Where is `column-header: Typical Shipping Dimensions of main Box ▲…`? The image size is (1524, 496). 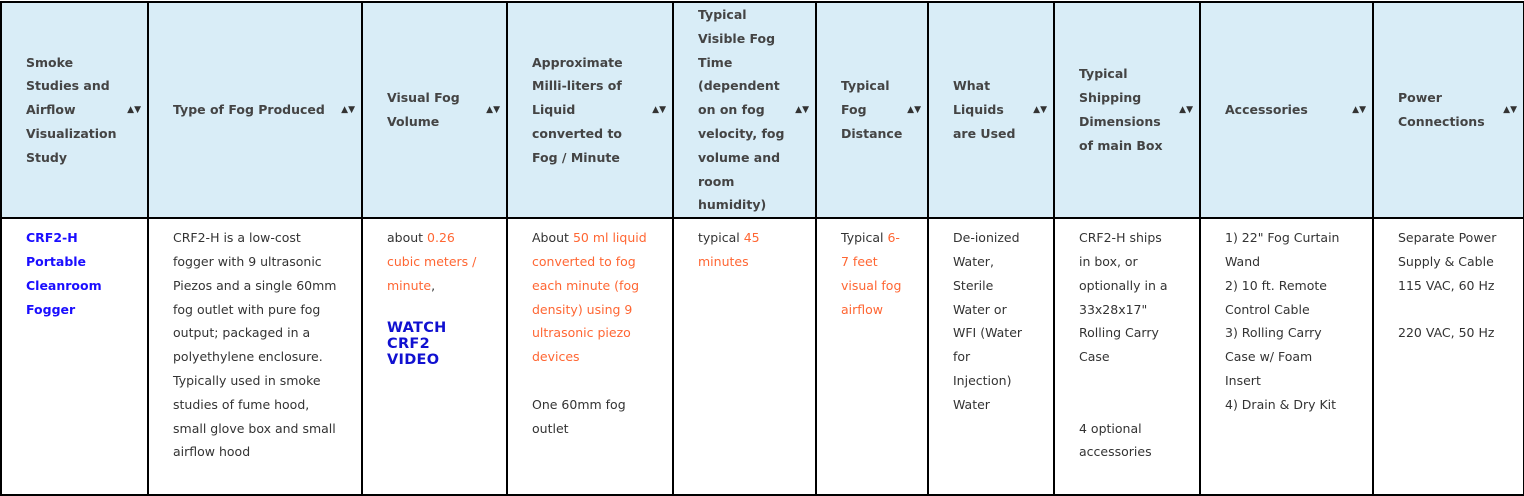 column-header: Typical Shipping Dimensions of main Box ▲… is located at coordinates (1127, 110).